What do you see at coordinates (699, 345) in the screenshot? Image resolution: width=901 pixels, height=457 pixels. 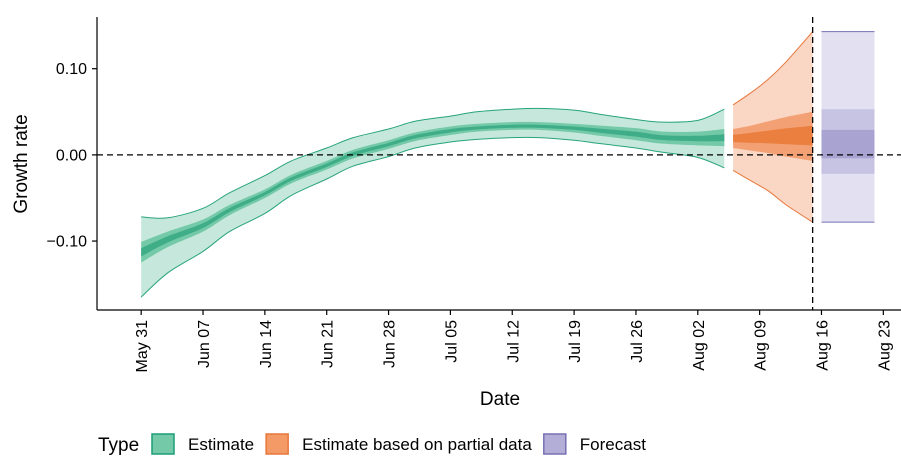 I see `x-tick-label: Aug 02` at bounding box center [699, 345].